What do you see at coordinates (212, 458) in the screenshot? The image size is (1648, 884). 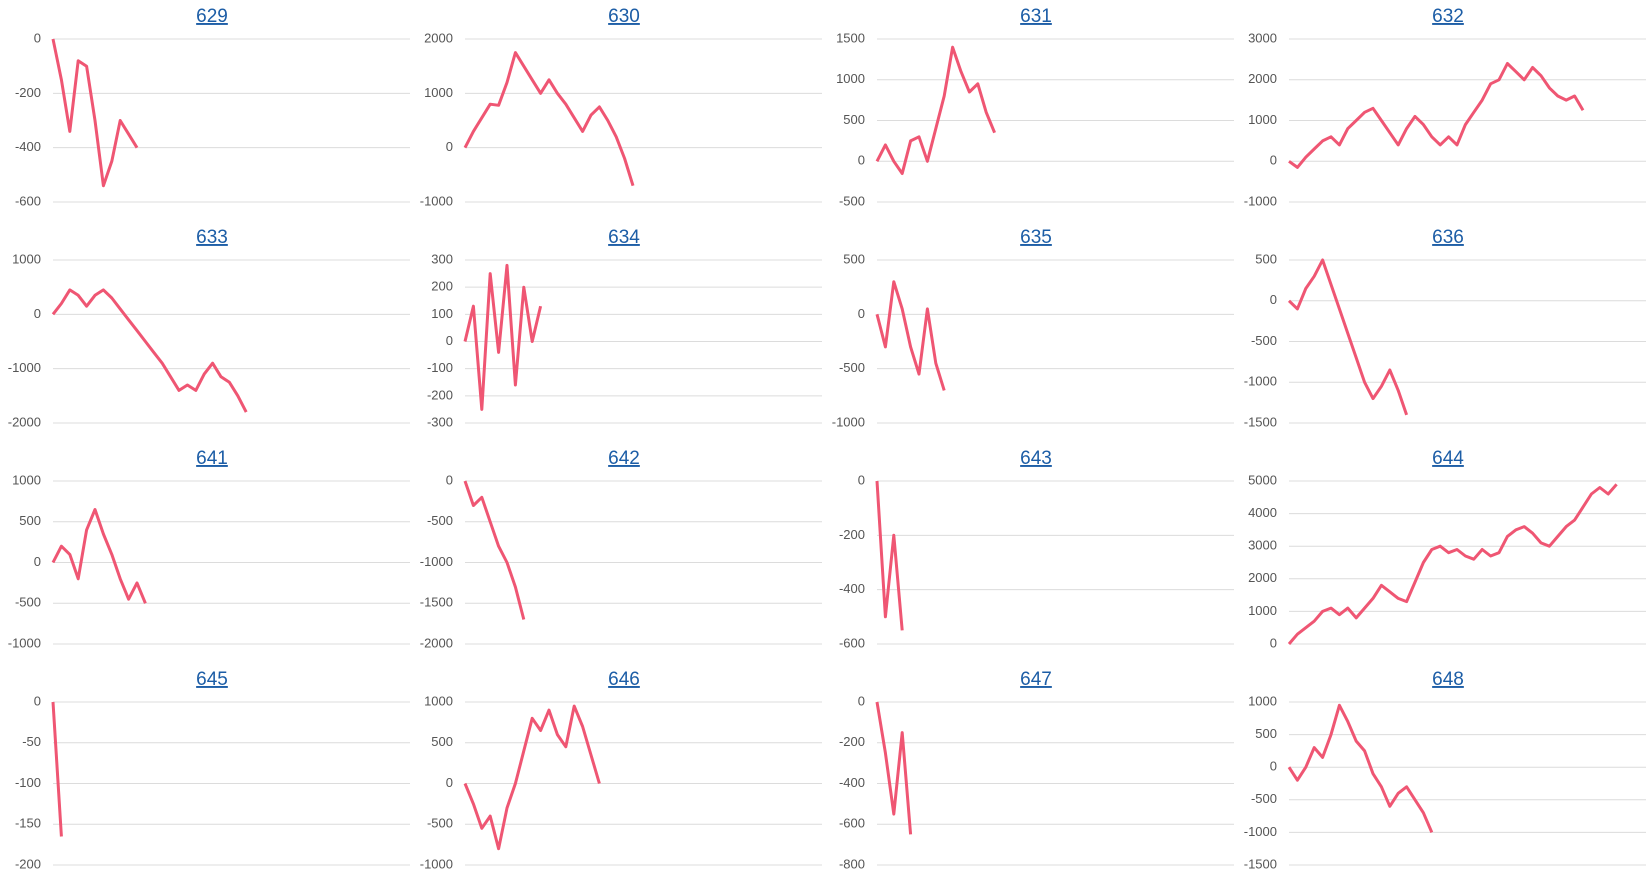 I see `chart-title: 641` at bounding box center [212, 458].